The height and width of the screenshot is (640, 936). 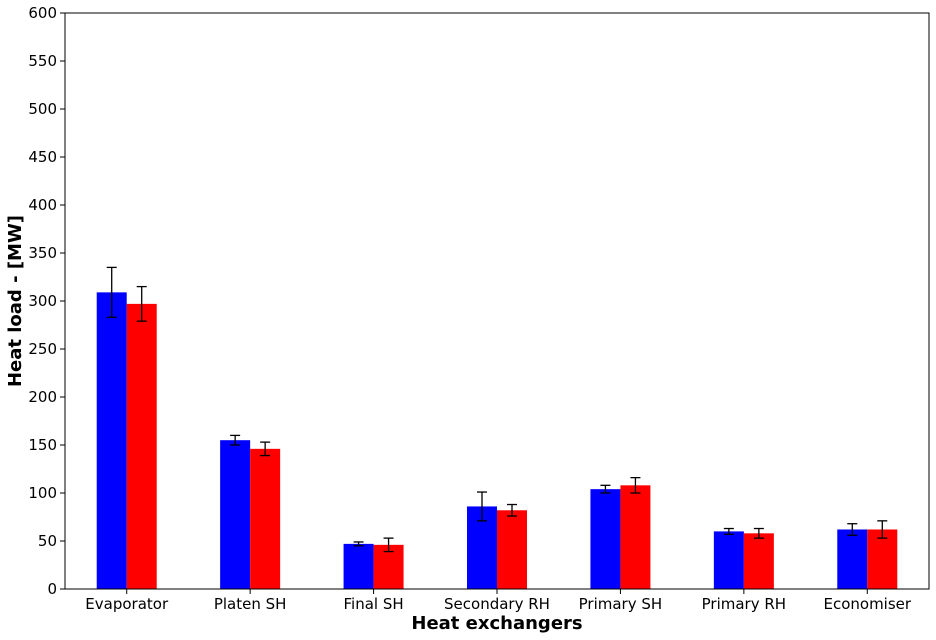 What do you see at coordinates (758, 561) in the screenshot?
I see `bar-series2-primary-rh` at bounding box center [758, 561].